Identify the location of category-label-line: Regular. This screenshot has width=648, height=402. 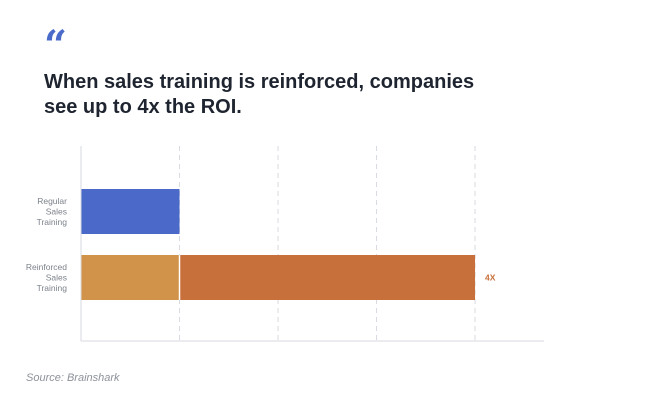
(52, 201).